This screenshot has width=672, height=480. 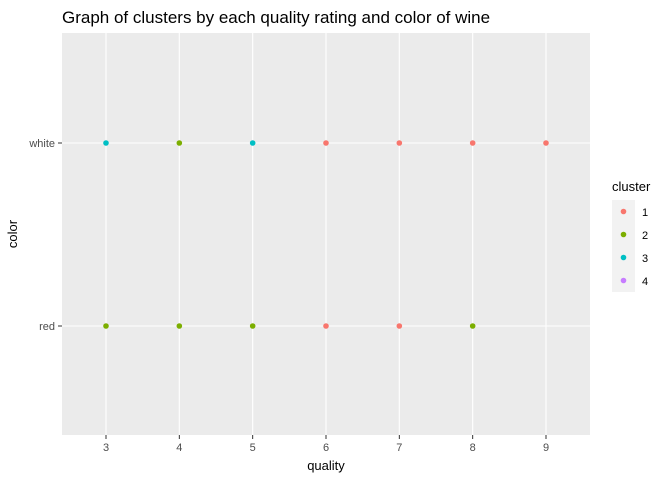 I want to click on y-tick-label: white, so click(x=41, y=144).